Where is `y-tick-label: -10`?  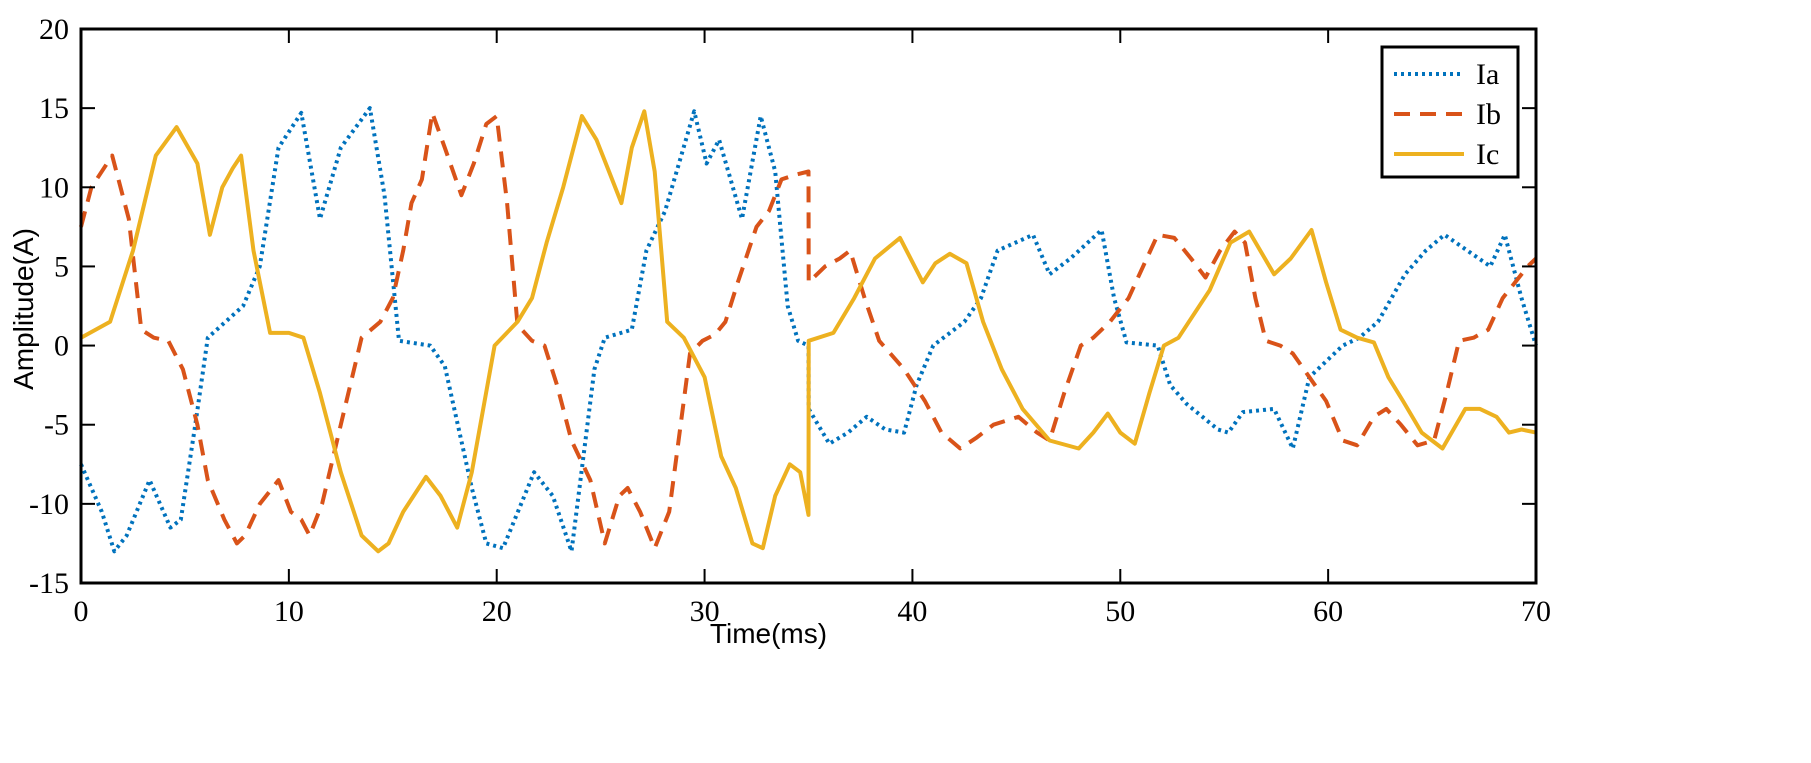 y-tick-label: -10 is located at coordinates (49, 504).